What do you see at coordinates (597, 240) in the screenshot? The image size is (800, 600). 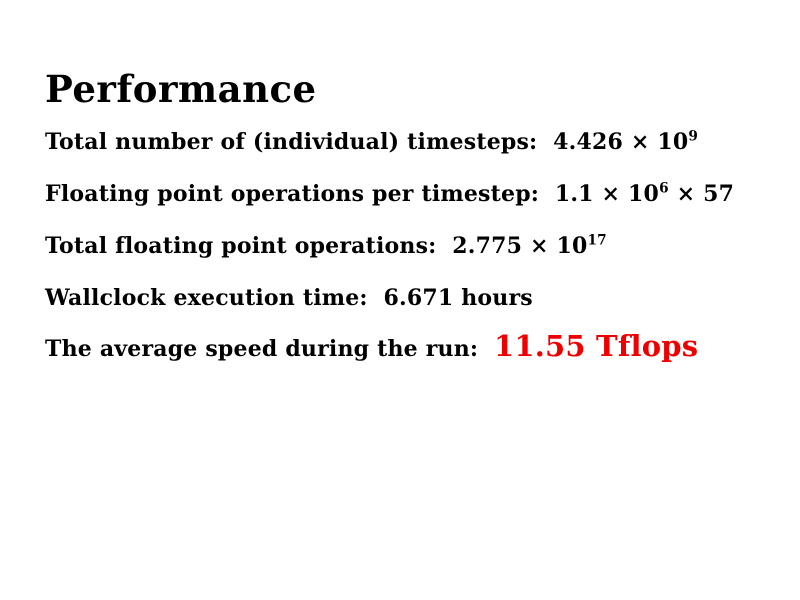 I see `exponent: 17` at bounding box center [597, 240].